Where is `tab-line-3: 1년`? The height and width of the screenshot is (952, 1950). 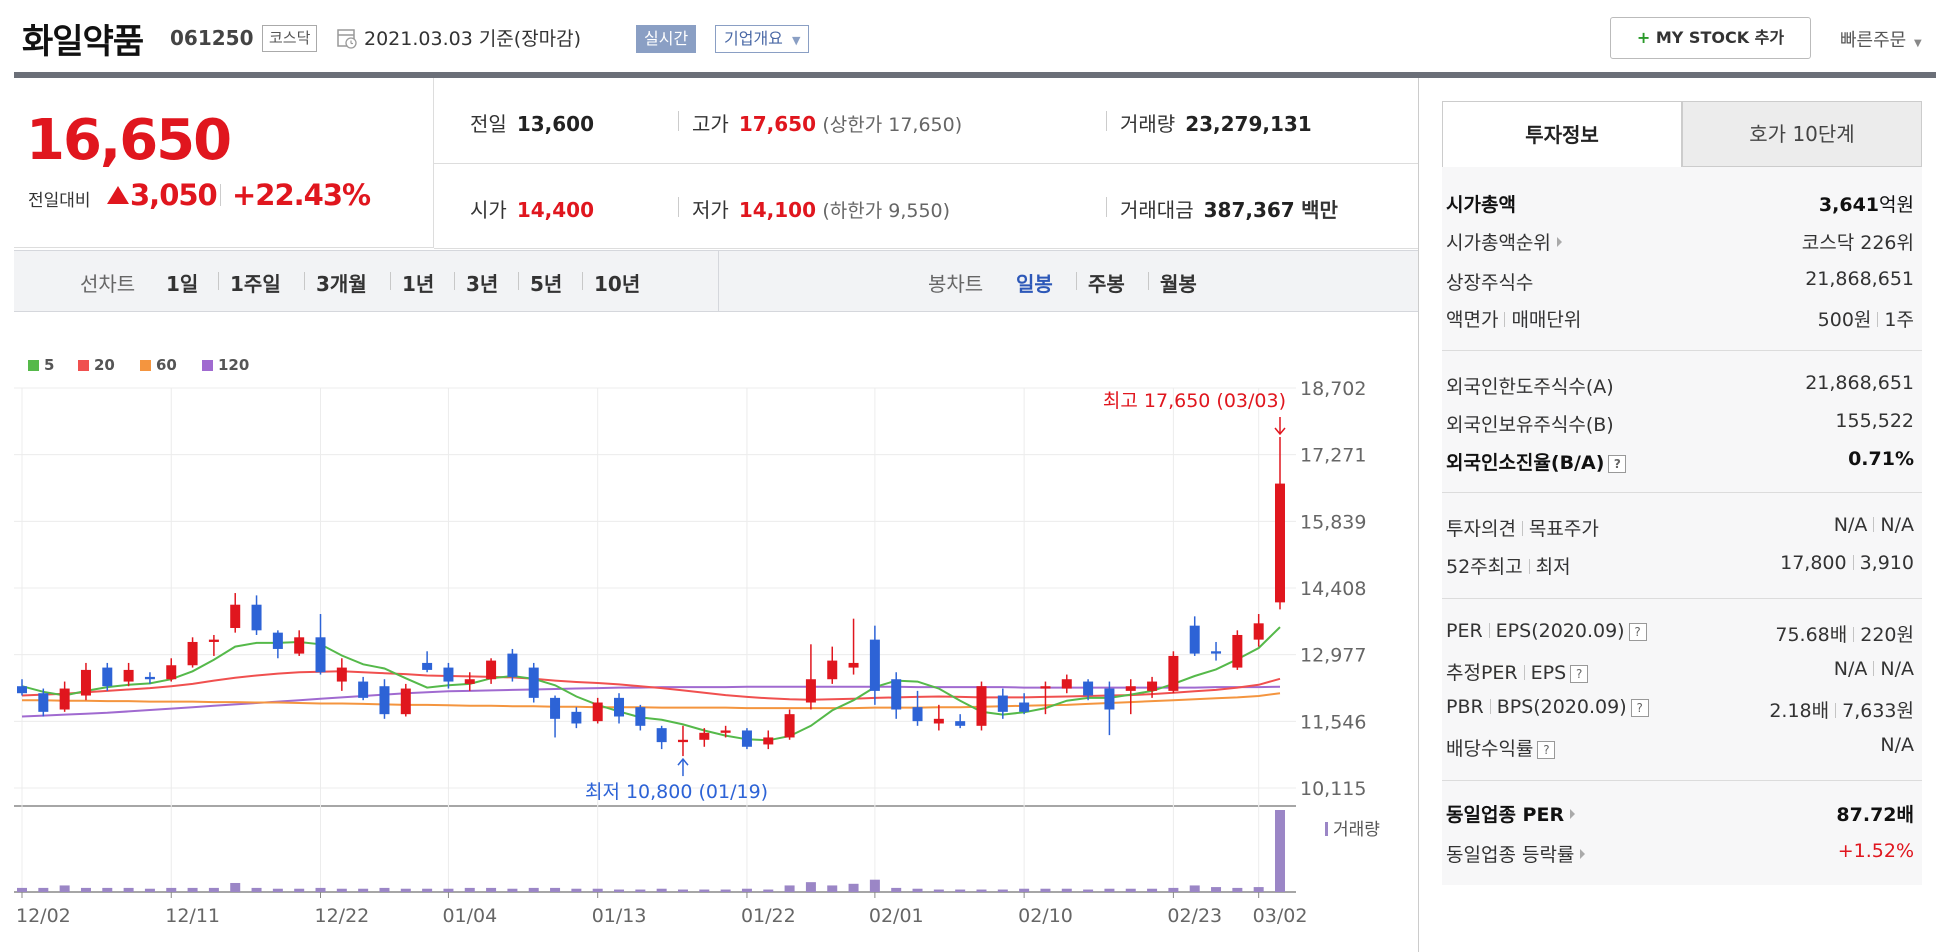 tab-line-3: 1년 is located at coordinates (418, 284).